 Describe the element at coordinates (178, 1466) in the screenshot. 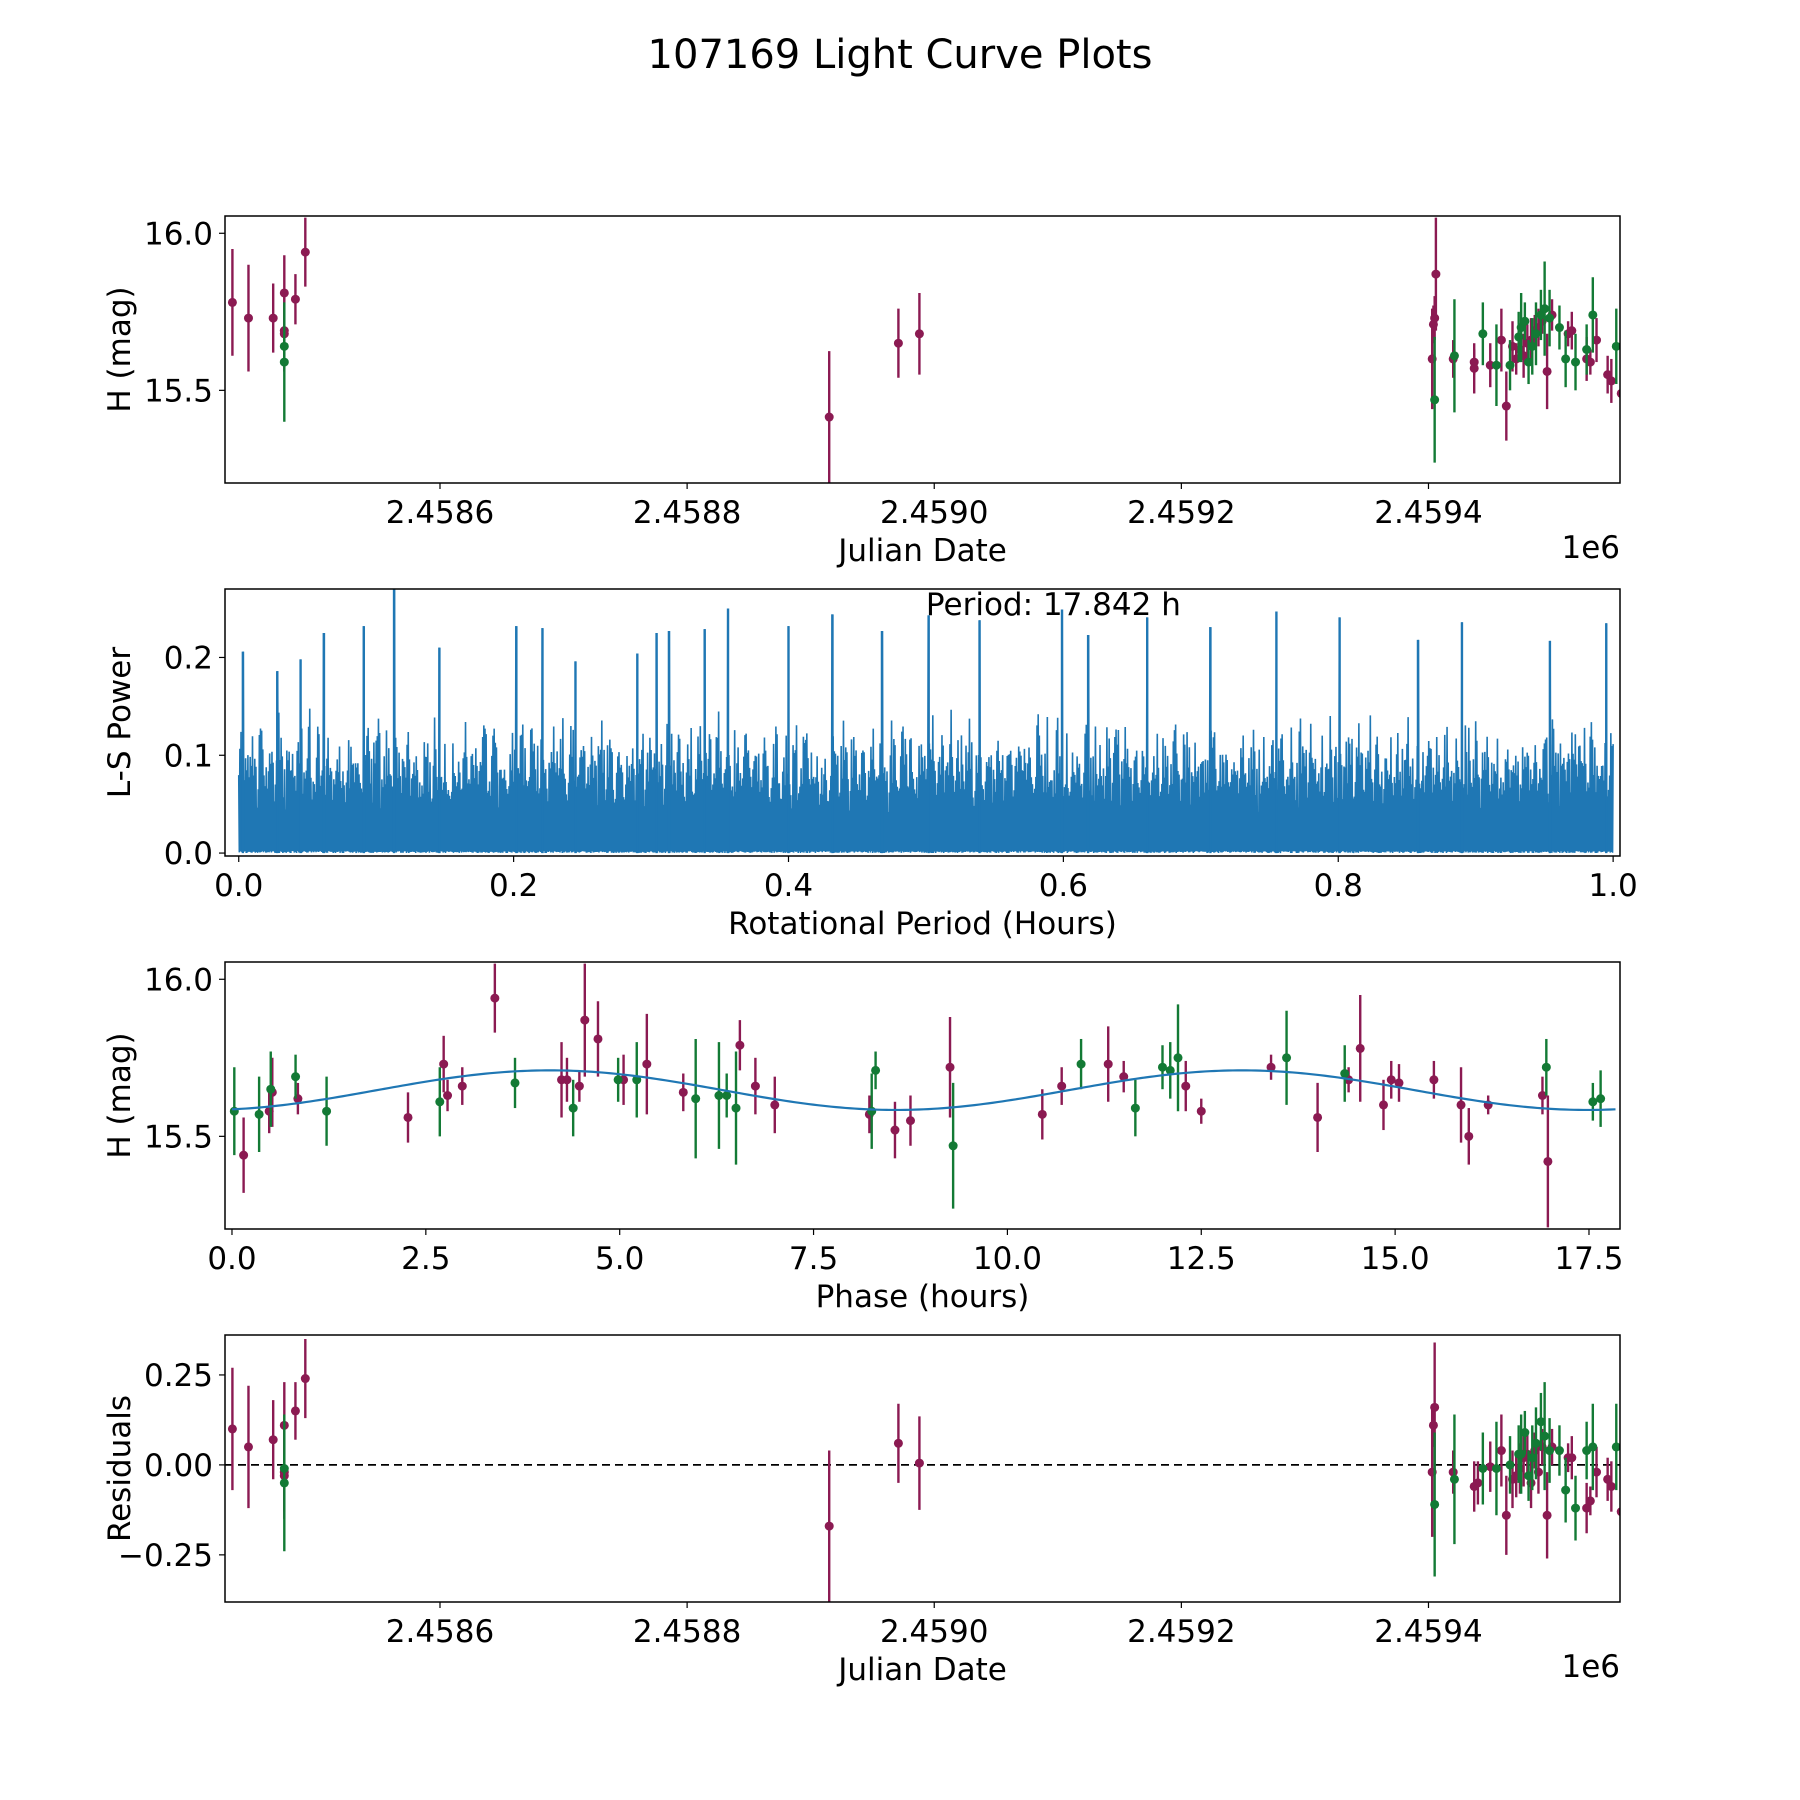

I see `y-tick-label: 0.00` at that location.